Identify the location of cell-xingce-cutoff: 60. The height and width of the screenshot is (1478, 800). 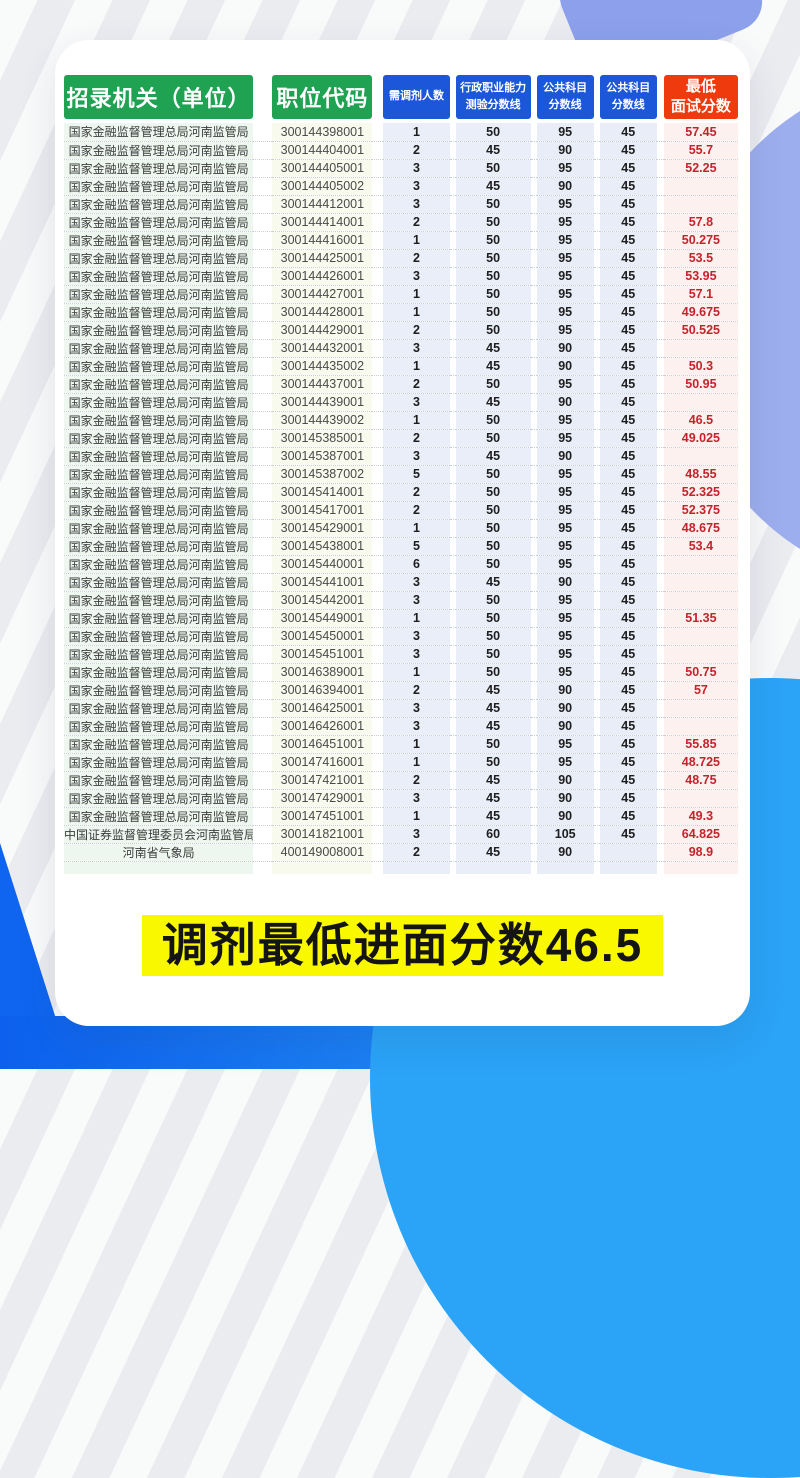
(493, 834).